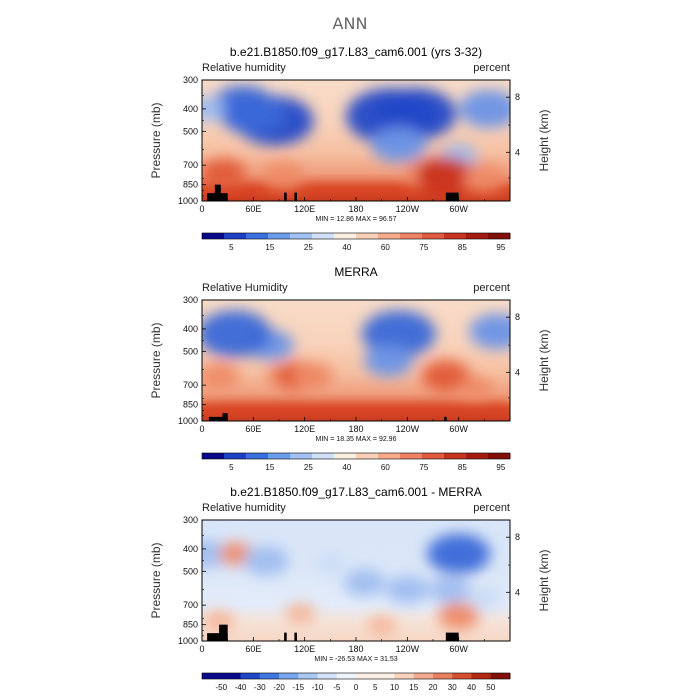 Image resolution: width=700 pixels, height=700 pixels. What do you see at coordinates (394, 687) in the screenshot?
I see `colorbar-label: 10` at bounding box center [394, 687].